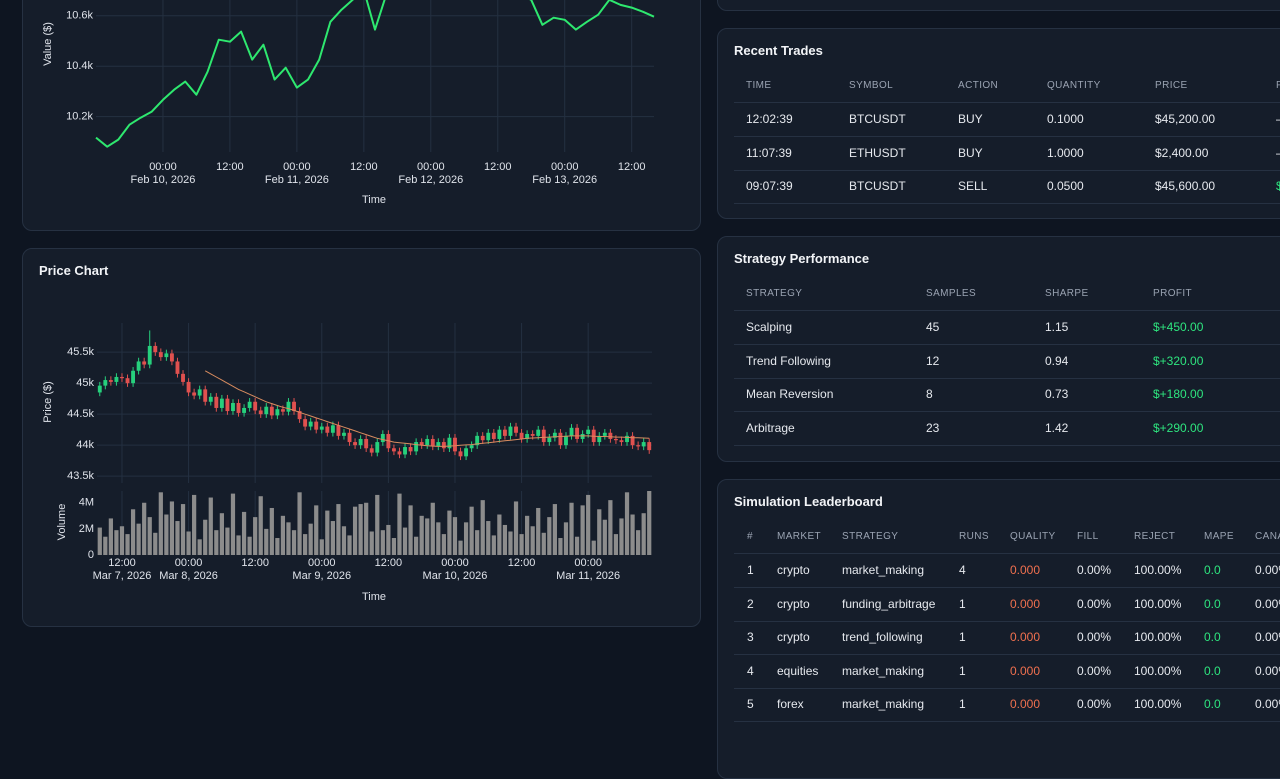 The width and height of the screenshot is (1280, 779). Describe the element at coordinates (750, 637) in the screenshot. I see `table-cell: 3` at that location.